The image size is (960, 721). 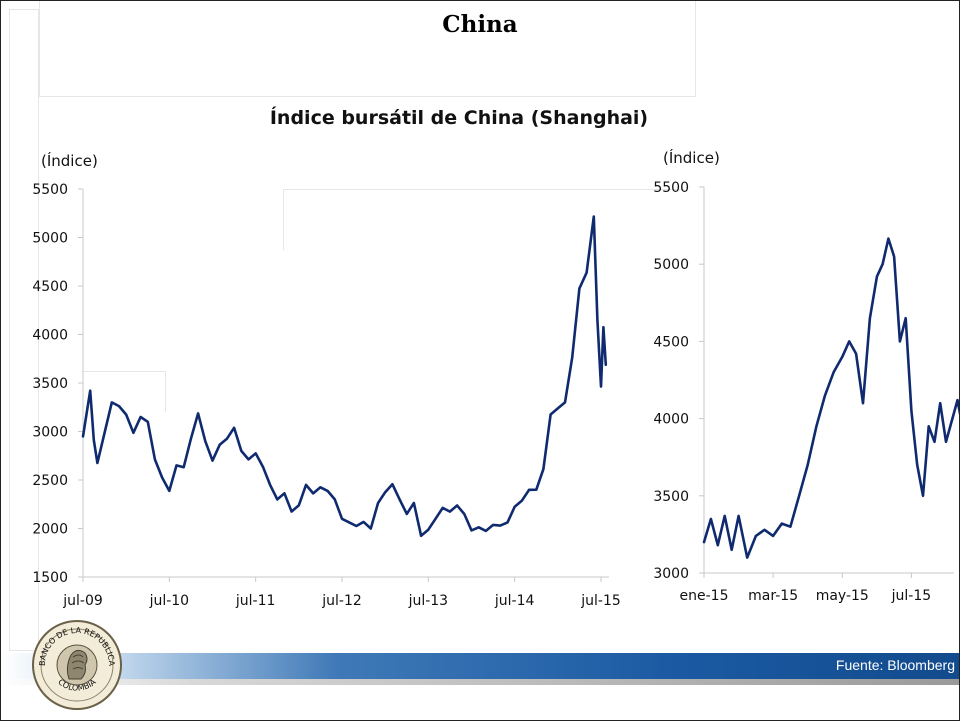 I want to click on background-panel-top, so click(x=367, y=49).